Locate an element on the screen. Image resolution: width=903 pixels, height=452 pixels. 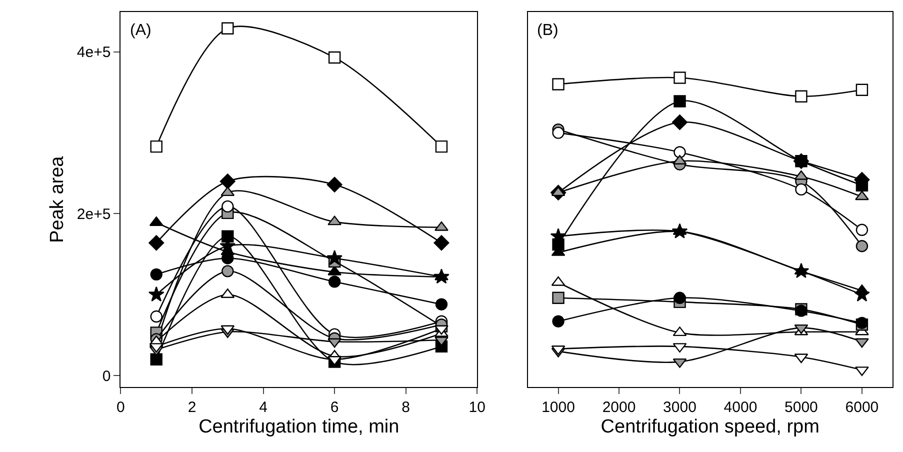
x-axis-title: Centrifugation speed, rpm is located at coordinates (710, 427).